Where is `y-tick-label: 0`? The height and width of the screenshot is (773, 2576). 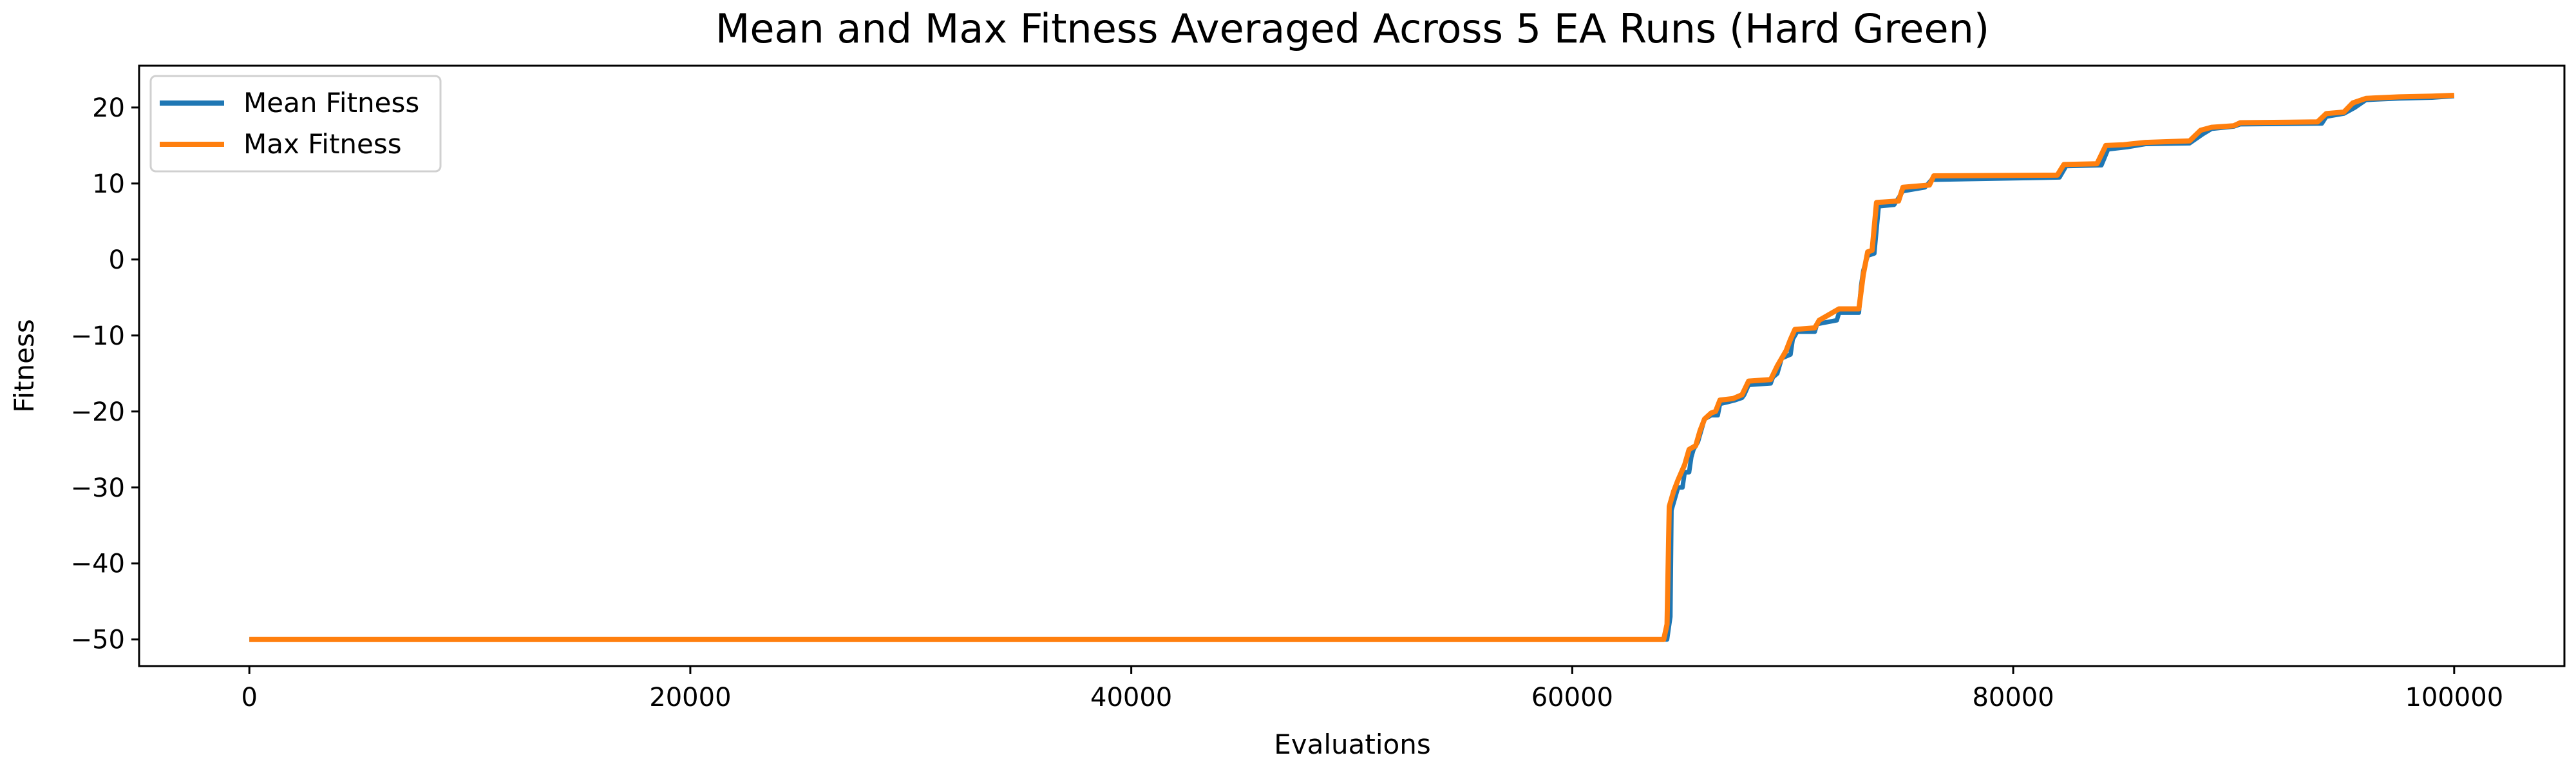 y-tick-label: 0 is located at coordinates (117, 260).